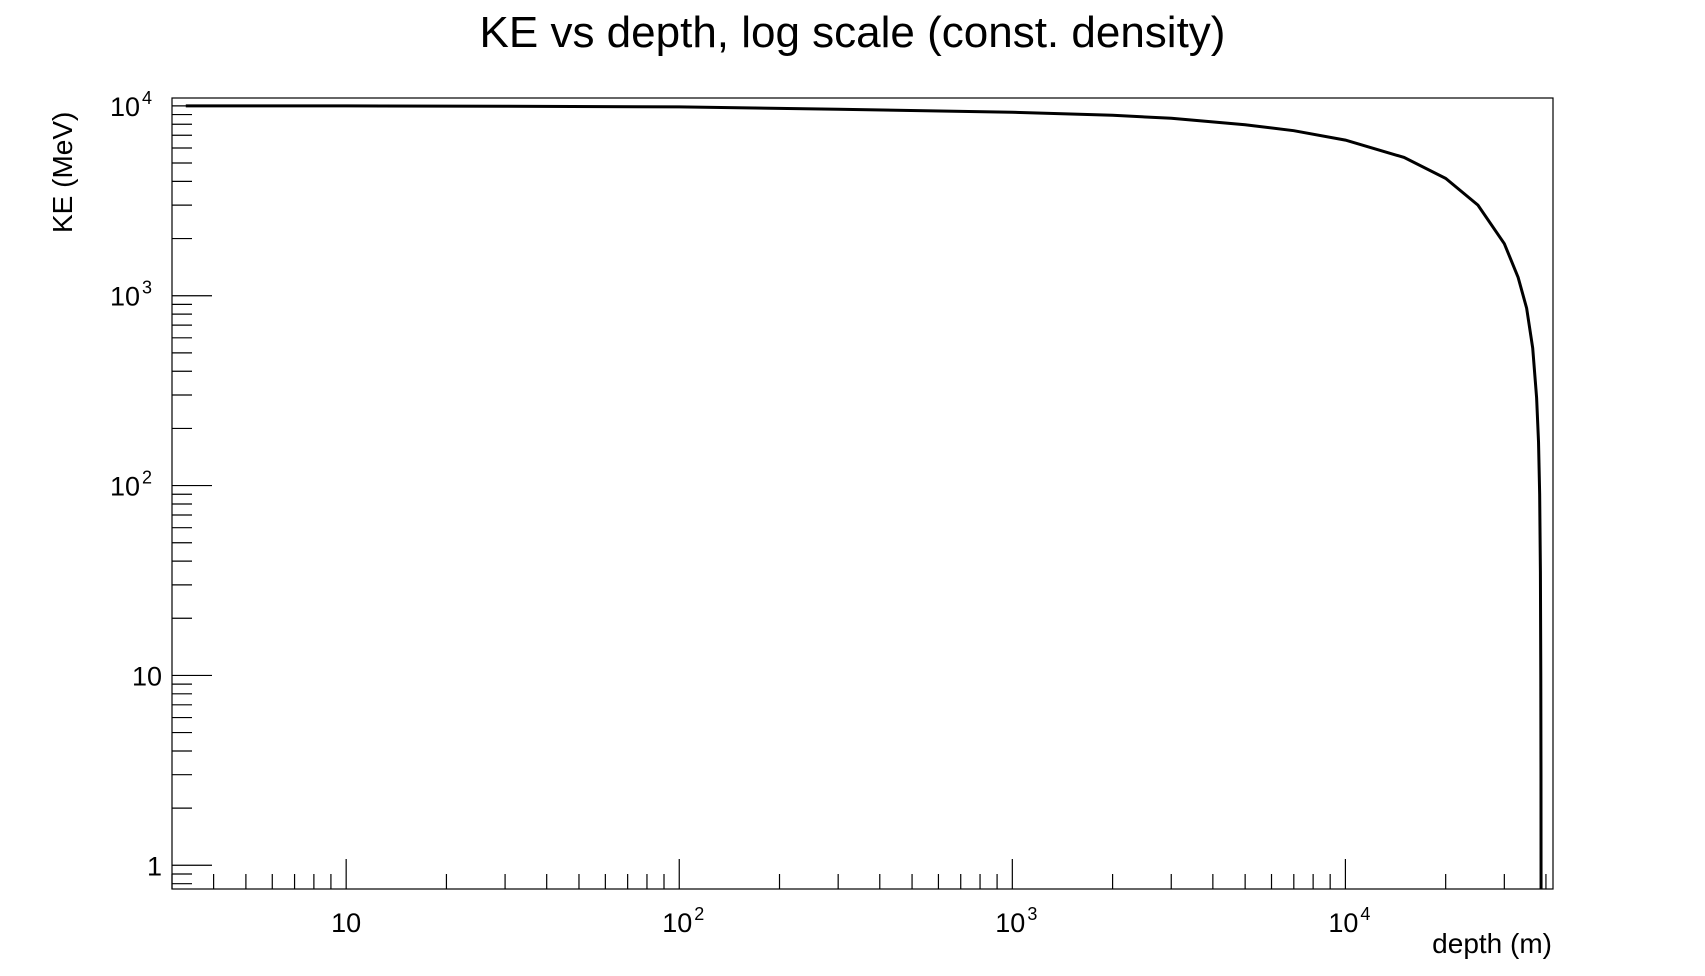 This screenshot has height=976, width=1705. What do you see at coordinates (346, 923) in the screenshot?
I see `x-tick-label: 10` at bounding box center [346, 923].